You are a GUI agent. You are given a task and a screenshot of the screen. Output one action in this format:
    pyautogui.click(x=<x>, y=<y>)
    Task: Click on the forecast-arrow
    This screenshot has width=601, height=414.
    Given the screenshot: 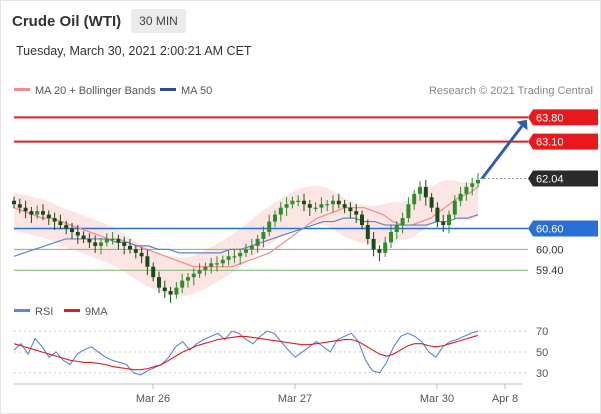 What is the action you would take?
    pyautogui.click(x=504, y=149)
    